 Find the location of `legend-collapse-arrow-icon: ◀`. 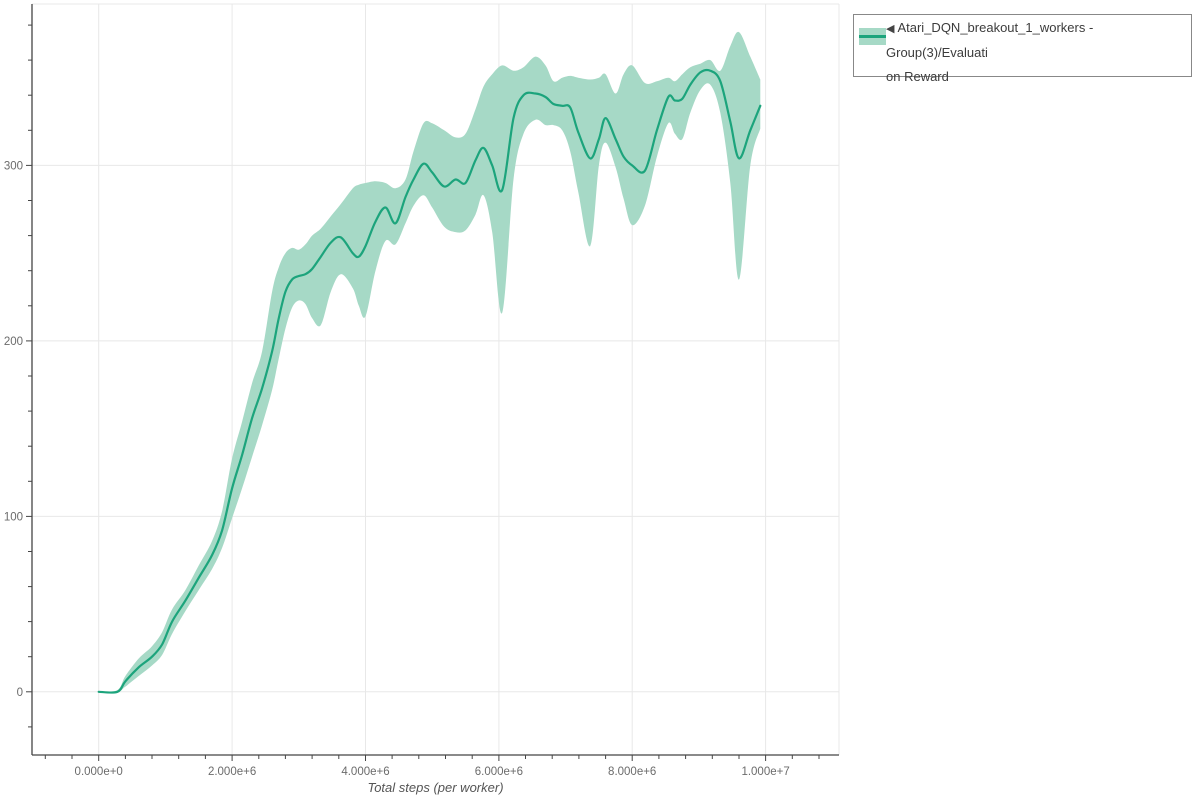

legend-collapse-arrow-icon: ◀ is located at coordinates (890, 29).